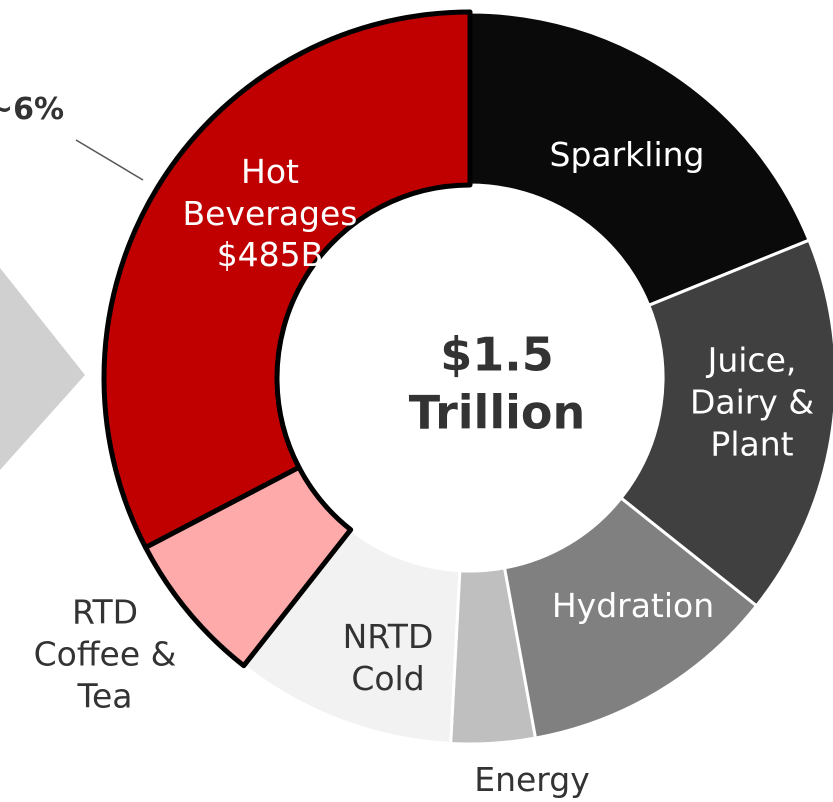 This screenshot has height=802, width=833. Describe the element at coordinates (627, 154) in the screenshot. I see `slice-label: Sparkling` at that location.